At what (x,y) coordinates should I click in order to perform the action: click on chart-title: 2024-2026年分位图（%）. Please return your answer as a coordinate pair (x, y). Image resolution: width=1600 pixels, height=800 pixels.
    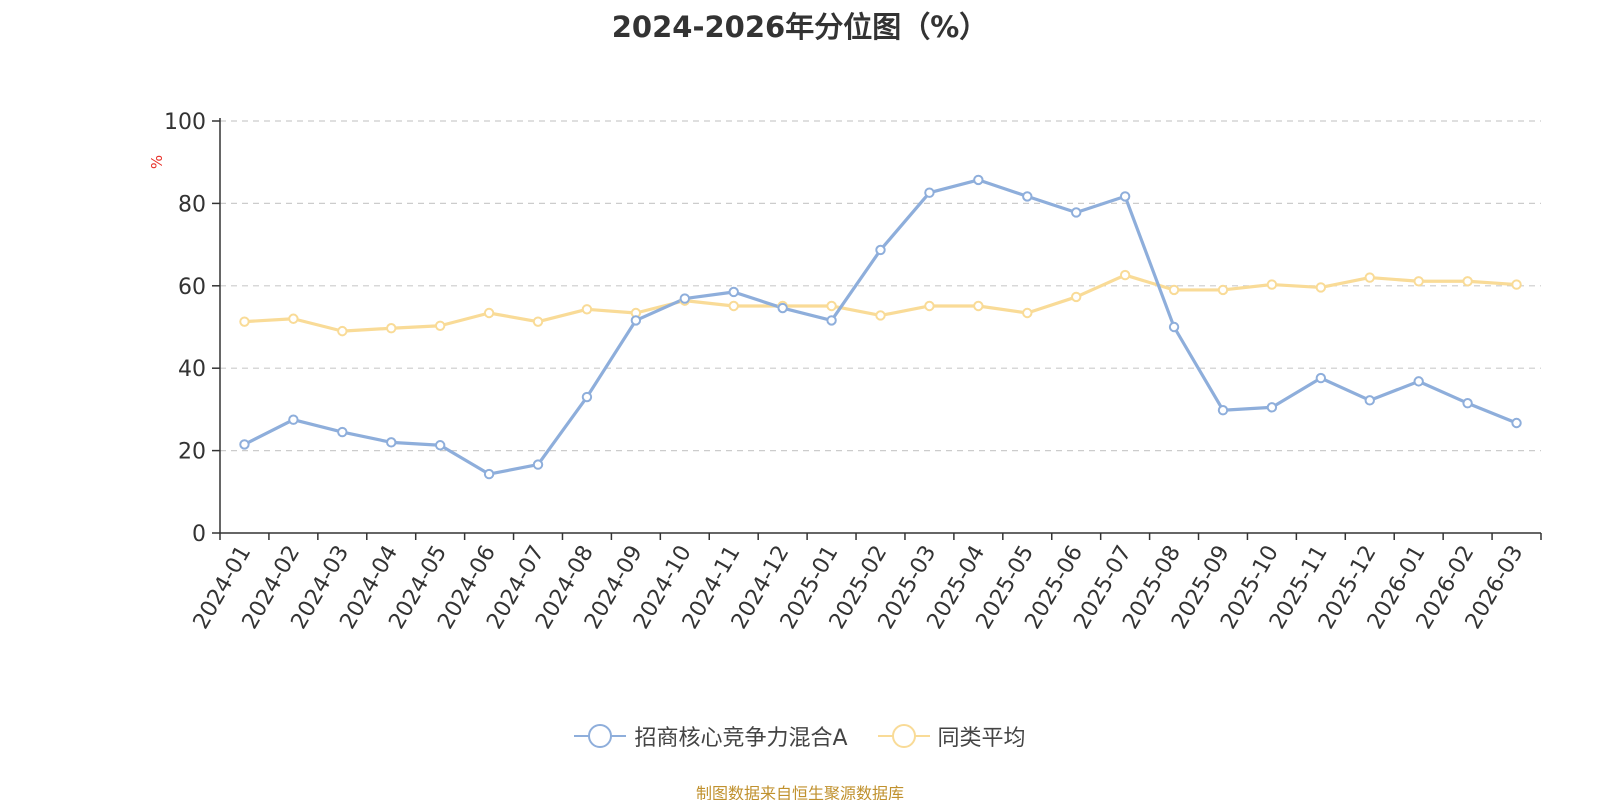
    Looking at the image, I should click on (800, 27).